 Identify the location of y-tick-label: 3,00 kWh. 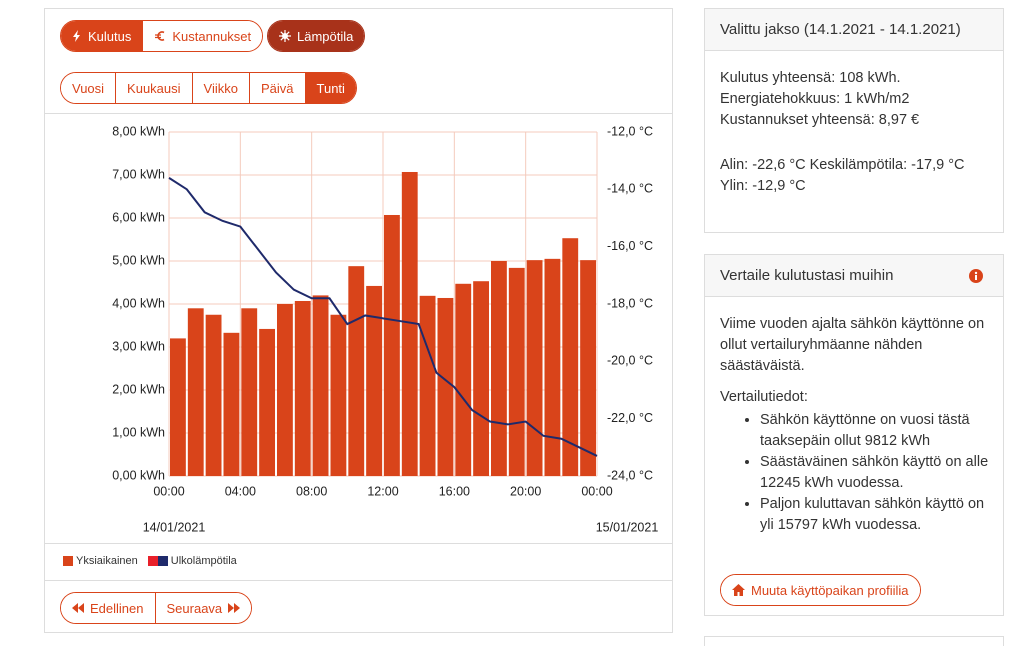
(138, 346).